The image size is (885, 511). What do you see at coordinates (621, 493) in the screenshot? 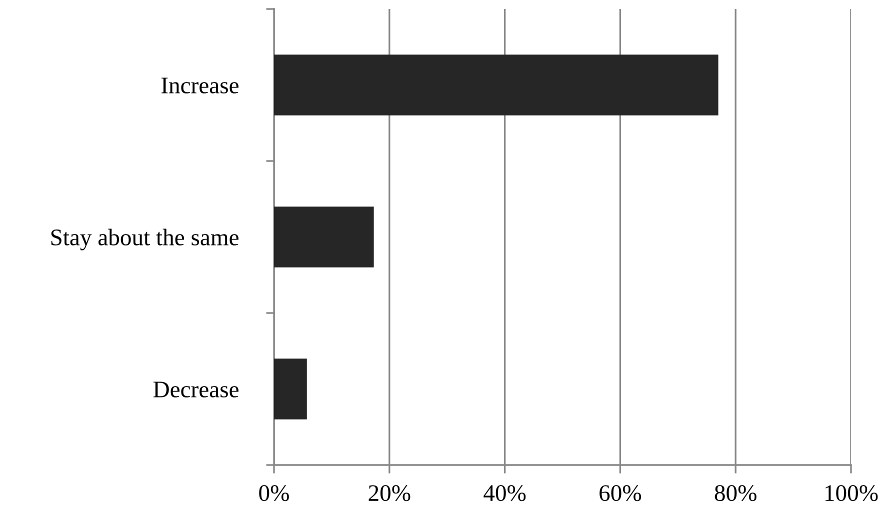
I see `x-tick-label: 60%` at bounding box center [621, 493].